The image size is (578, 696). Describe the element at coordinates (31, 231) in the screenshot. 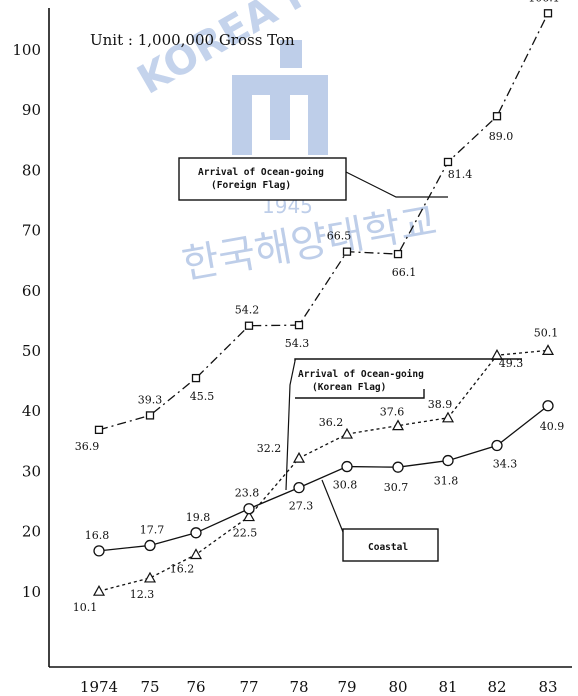

I see `y-tick-label: 70` at that location.